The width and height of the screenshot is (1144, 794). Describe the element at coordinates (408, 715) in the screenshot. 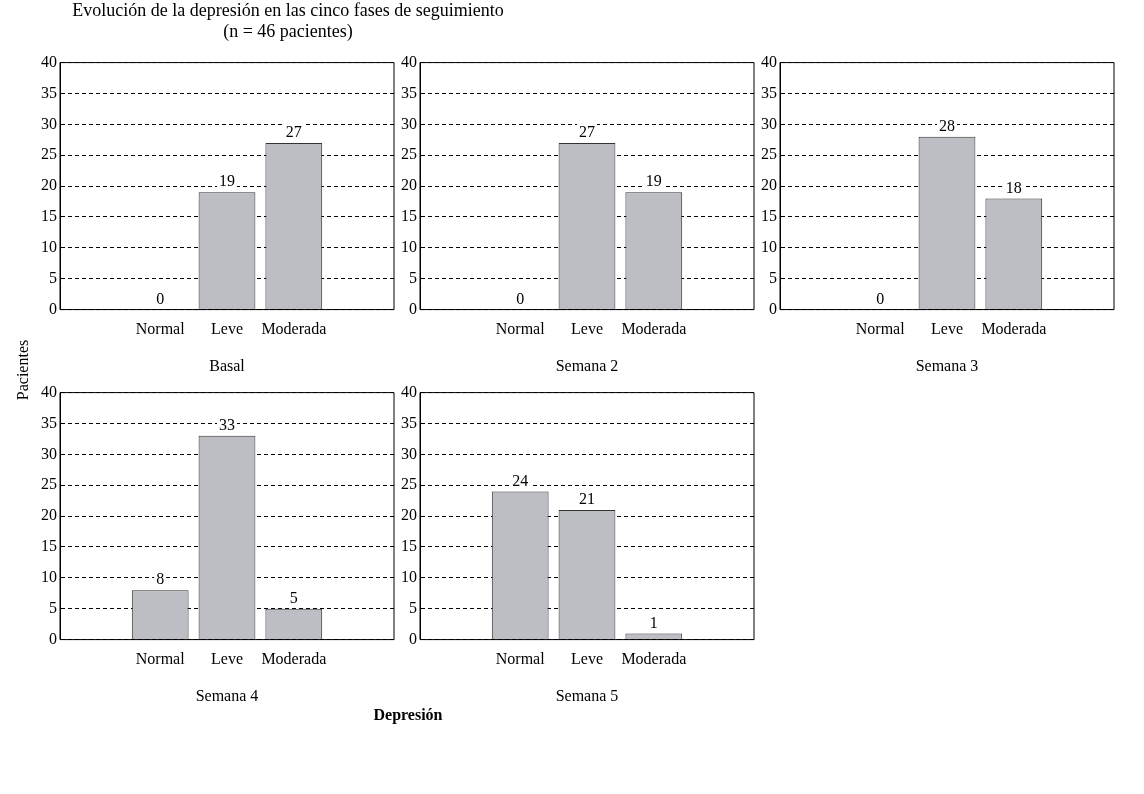

I see `text: Depresión` at that location.